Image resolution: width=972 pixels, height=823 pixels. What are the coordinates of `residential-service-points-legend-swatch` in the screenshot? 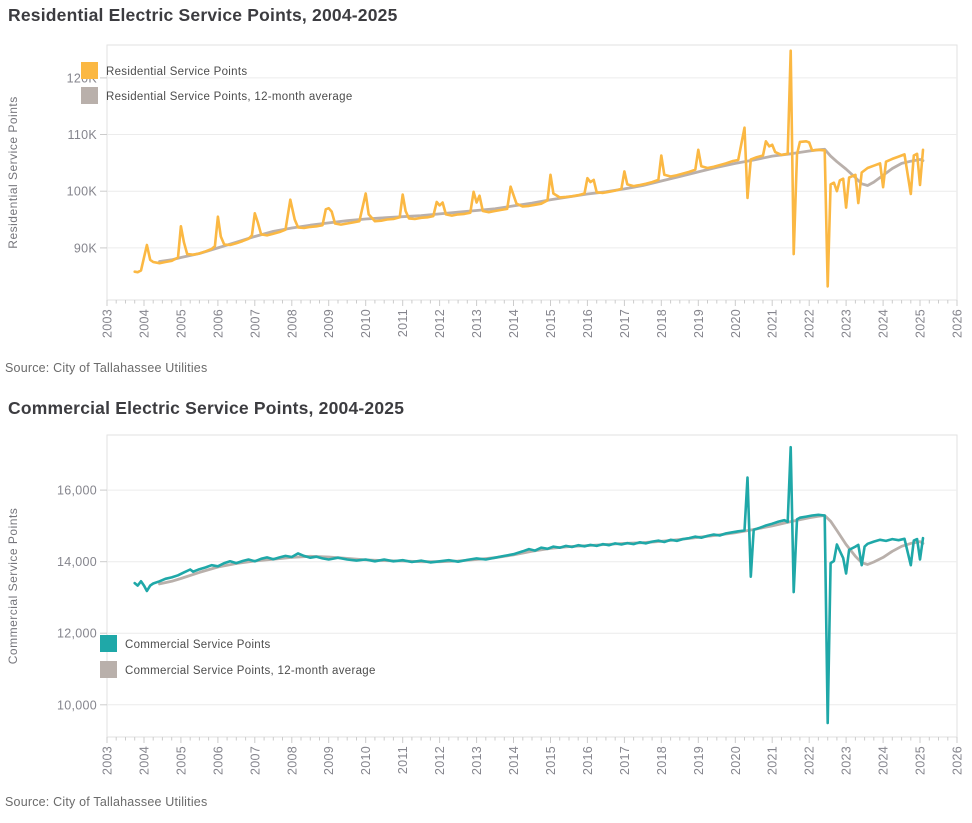 It's located at (89, 70).